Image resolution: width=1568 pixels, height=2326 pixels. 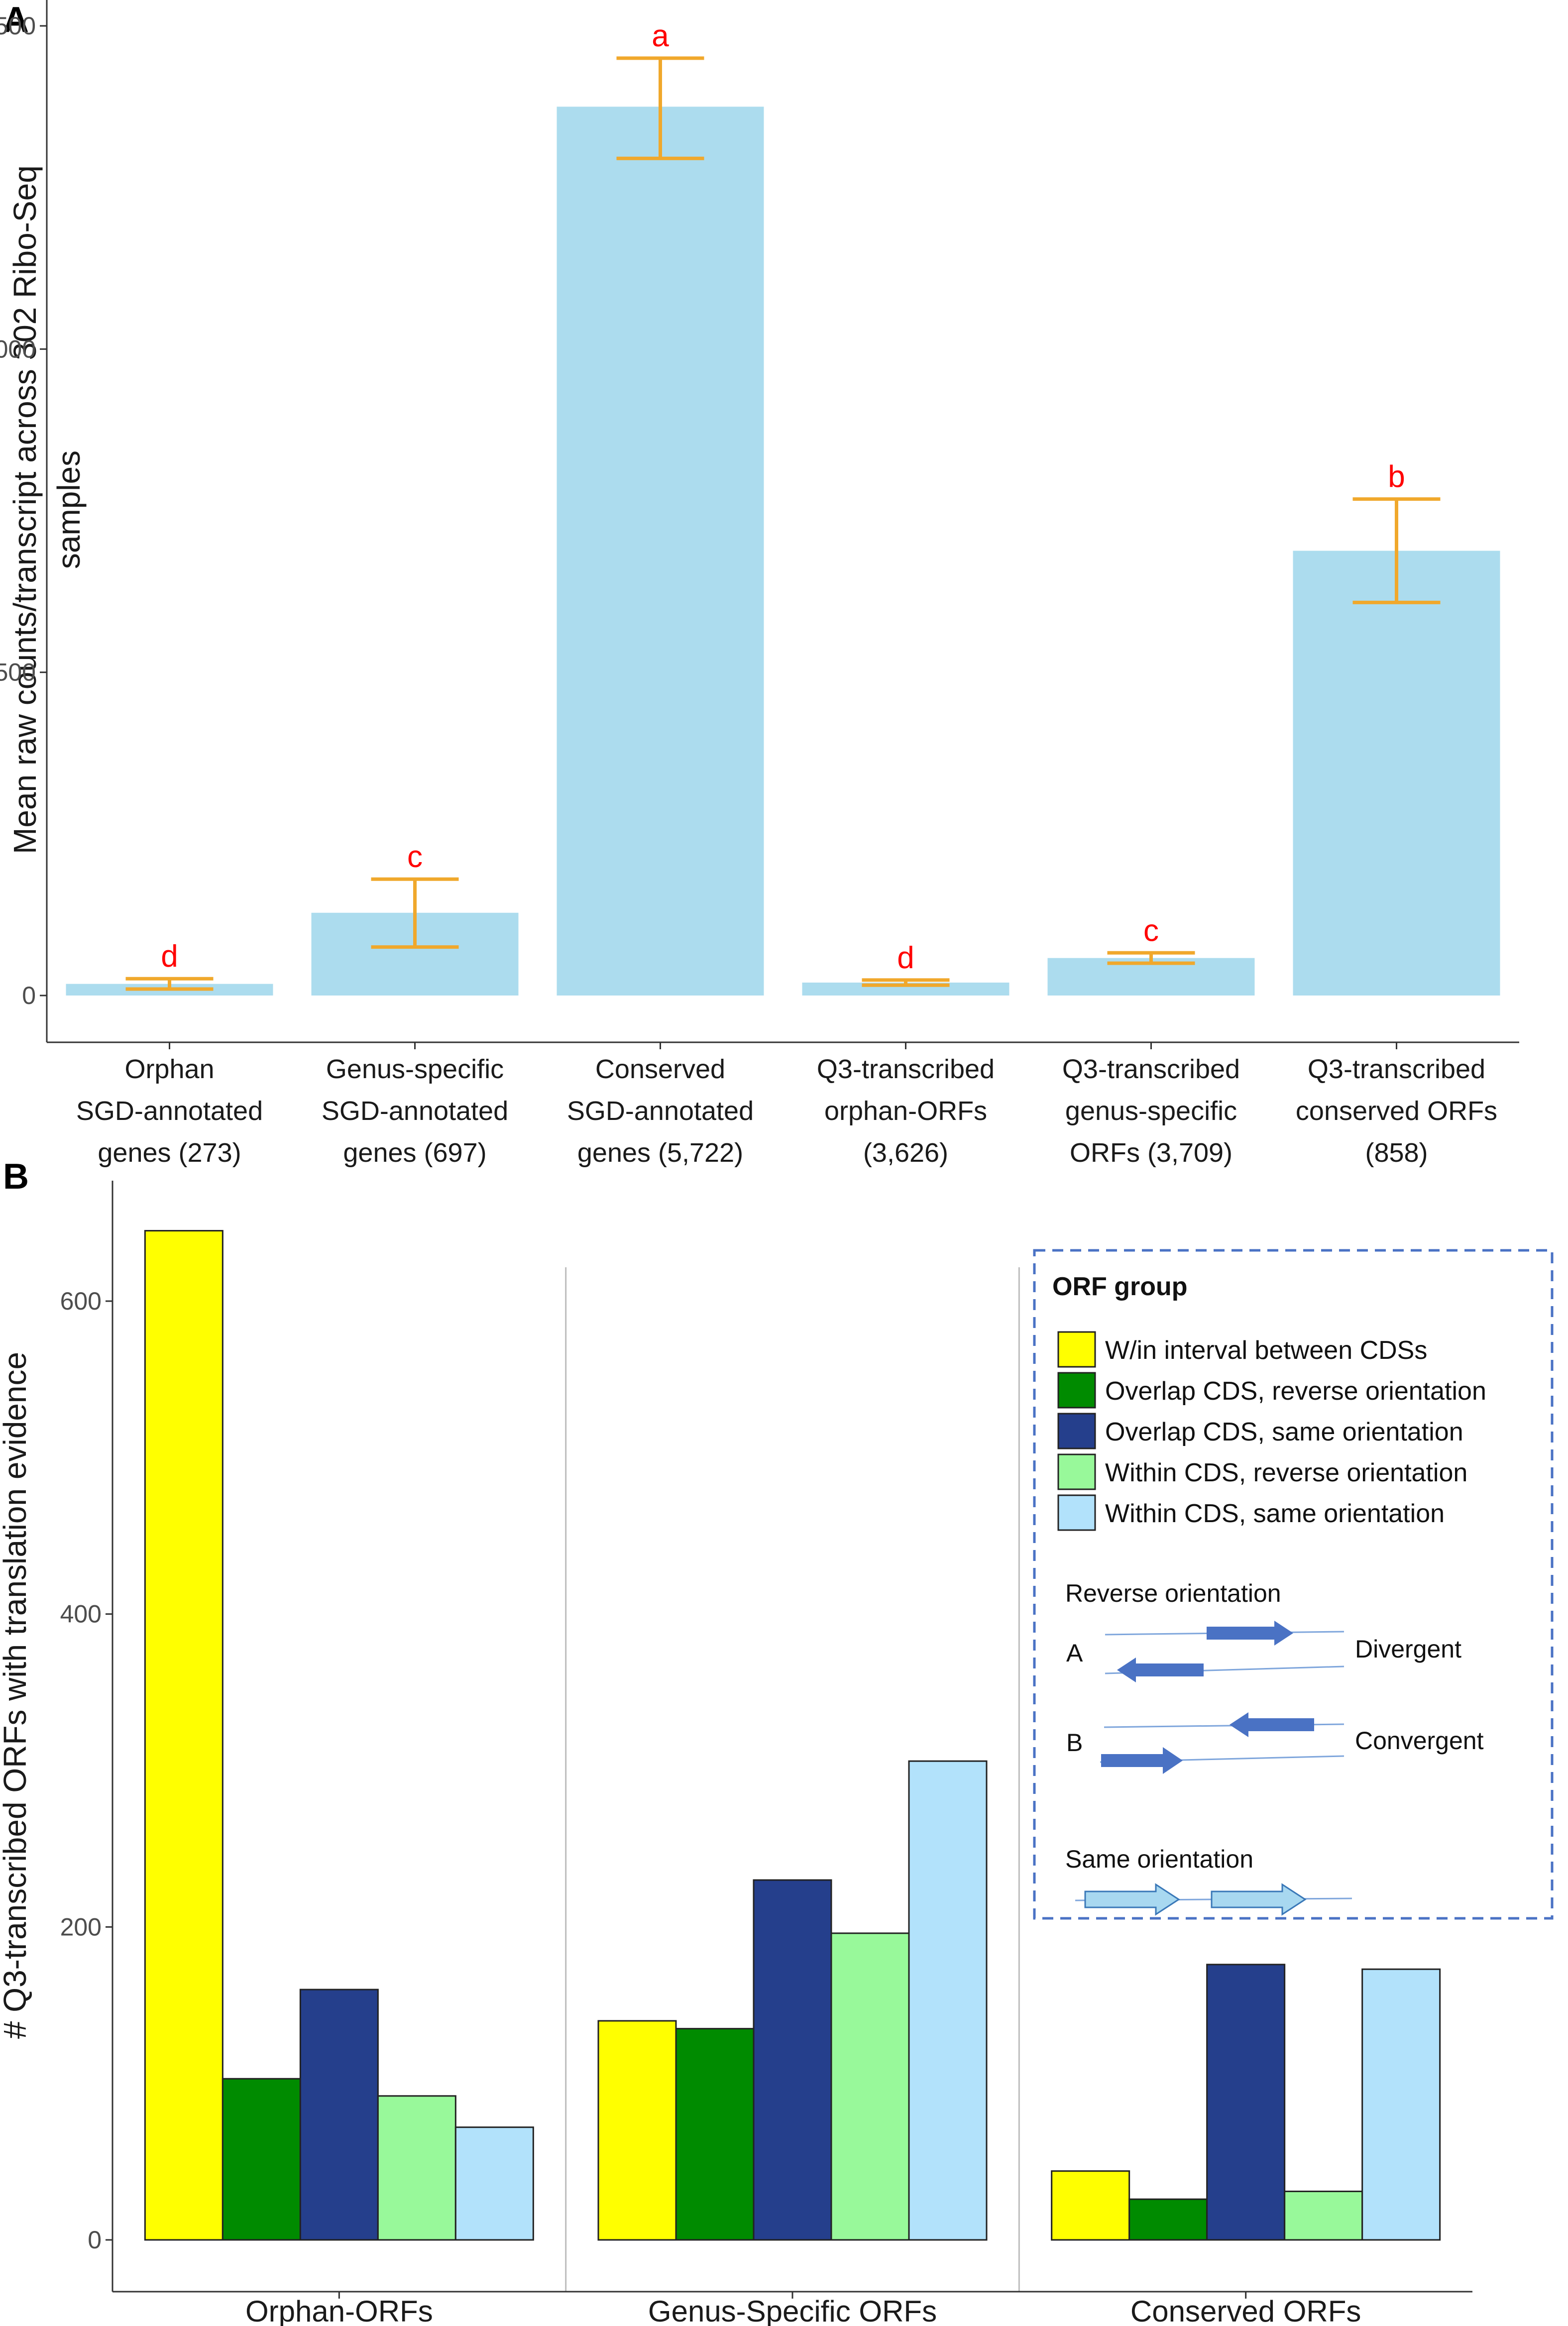 I want to click on same-orientation-arrow-1-icon, so click(x=1132, y=1900).